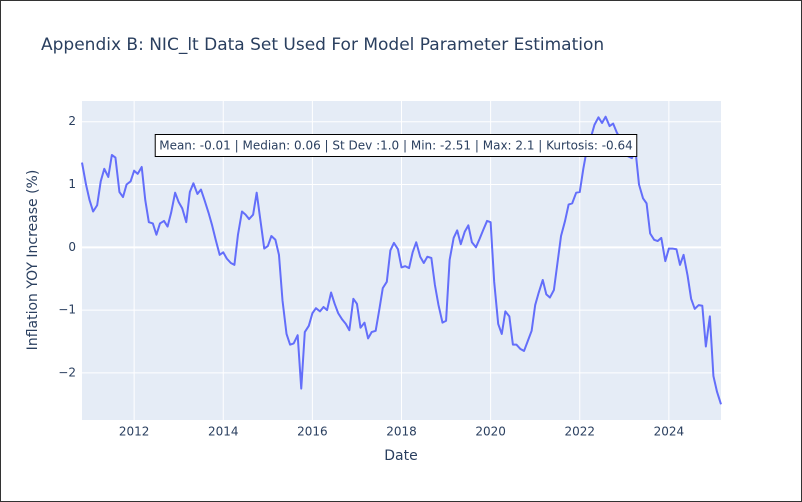 The width and height of the screenshot is (802, 502). I want to click on y-tick-label: 2, so click(72, 121).